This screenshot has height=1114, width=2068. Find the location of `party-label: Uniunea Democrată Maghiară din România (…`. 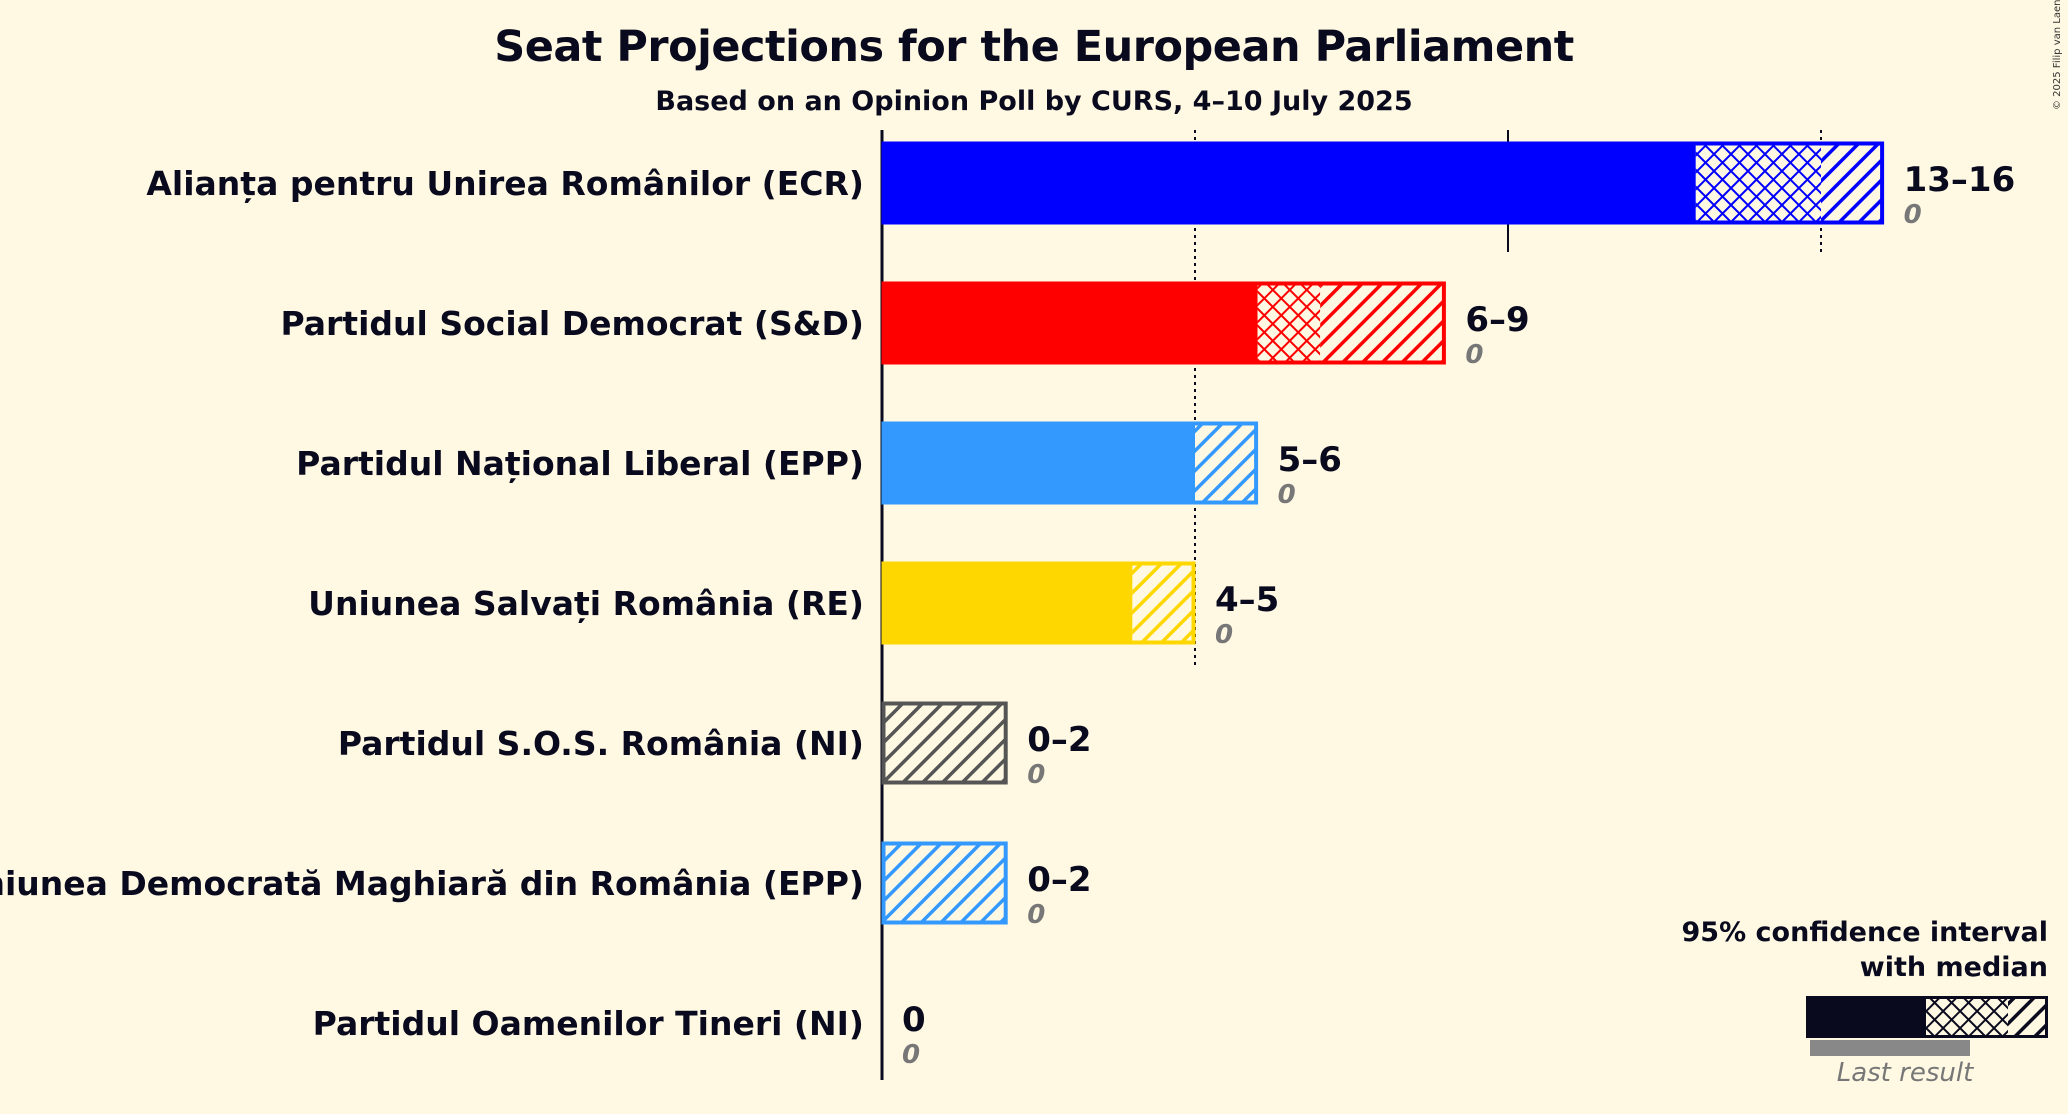

party-label: Uniunea Democrată Maghiară din România (… is located at coordinates (432, 883).